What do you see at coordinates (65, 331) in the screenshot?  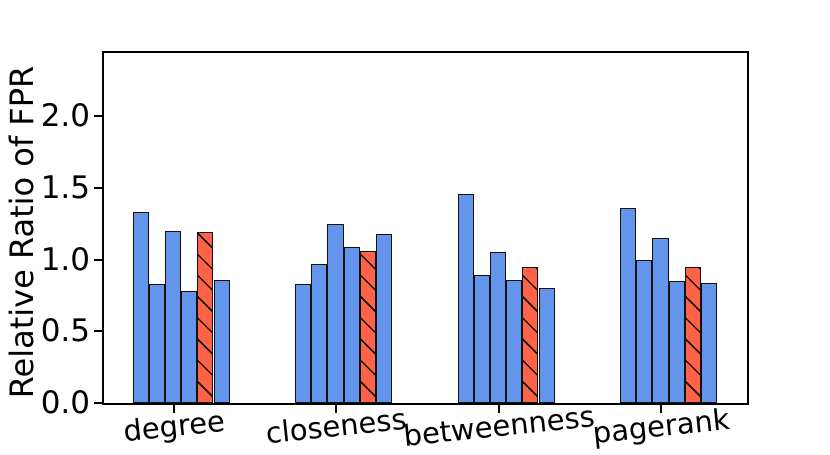 I see `y-tick-label: 0.5` at bounding box center [65, 331].